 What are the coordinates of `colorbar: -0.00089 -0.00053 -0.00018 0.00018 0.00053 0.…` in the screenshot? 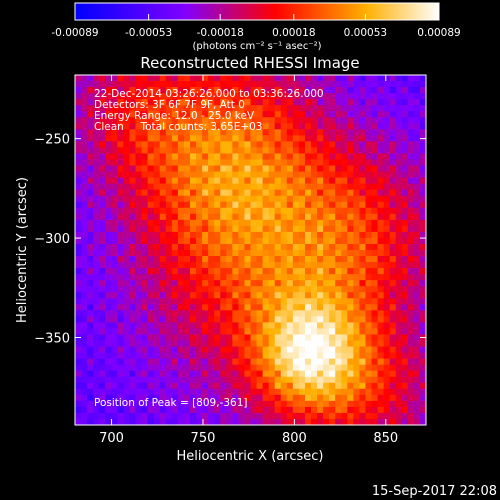 It's located at (256, 27).